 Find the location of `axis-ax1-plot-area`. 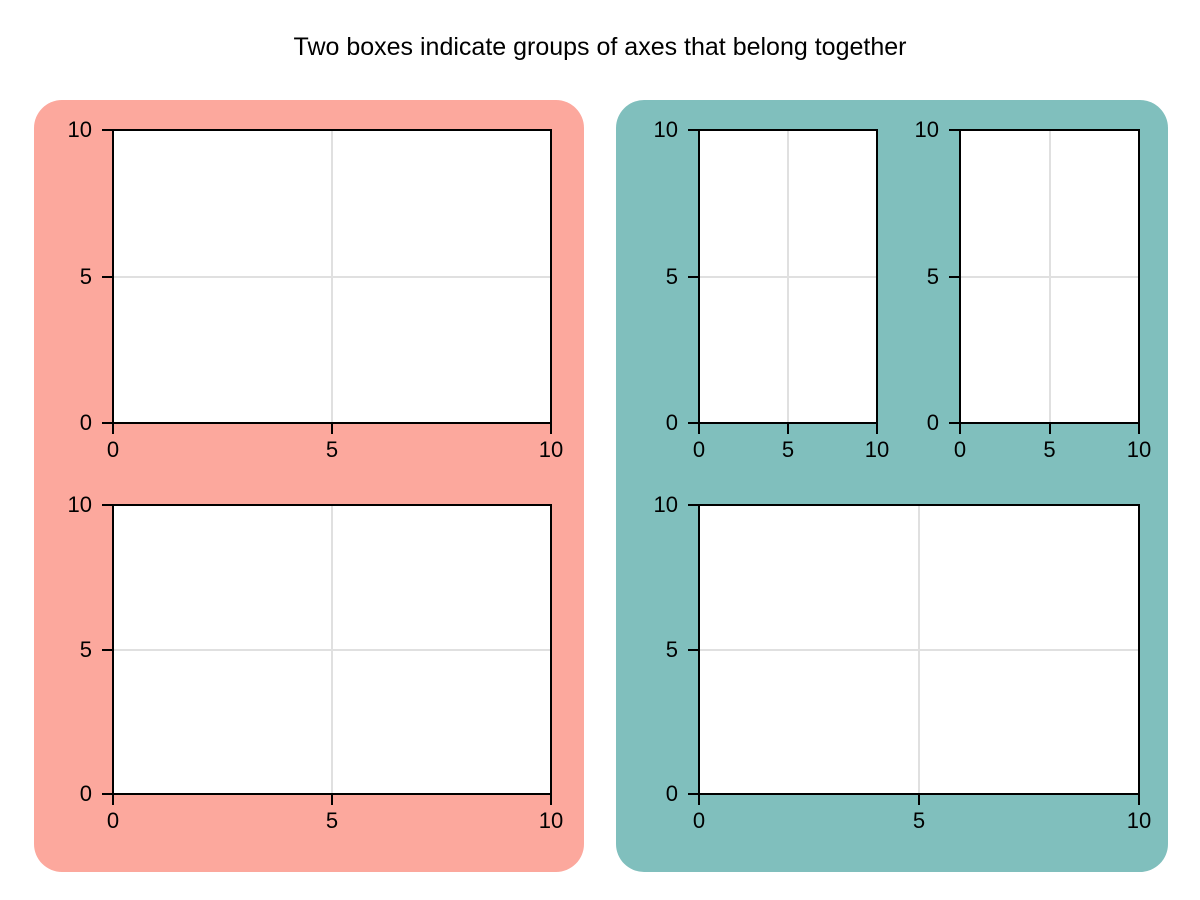

axis-ax1-plot-area is located at coordinates (332, 276).